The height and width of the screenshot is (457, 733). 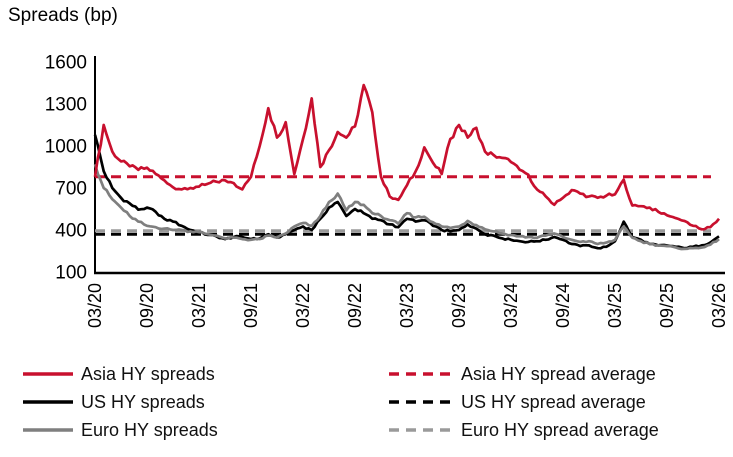 I want to click on us-hy-average-swatch, so click(x=421, y=402).